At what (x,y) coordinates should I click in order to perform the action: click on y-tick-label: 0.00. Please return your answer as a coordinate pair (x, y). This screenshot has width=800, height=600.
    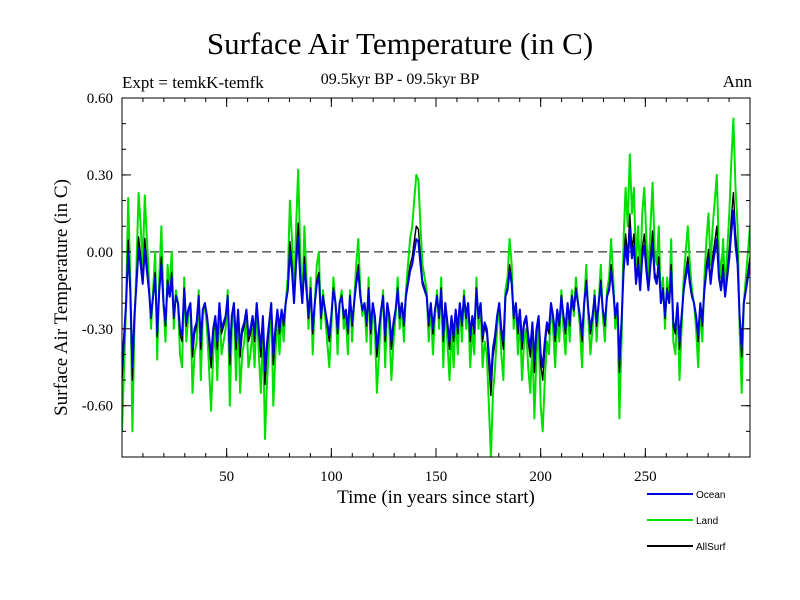
    Looking at the image, I should click on (100, 253).